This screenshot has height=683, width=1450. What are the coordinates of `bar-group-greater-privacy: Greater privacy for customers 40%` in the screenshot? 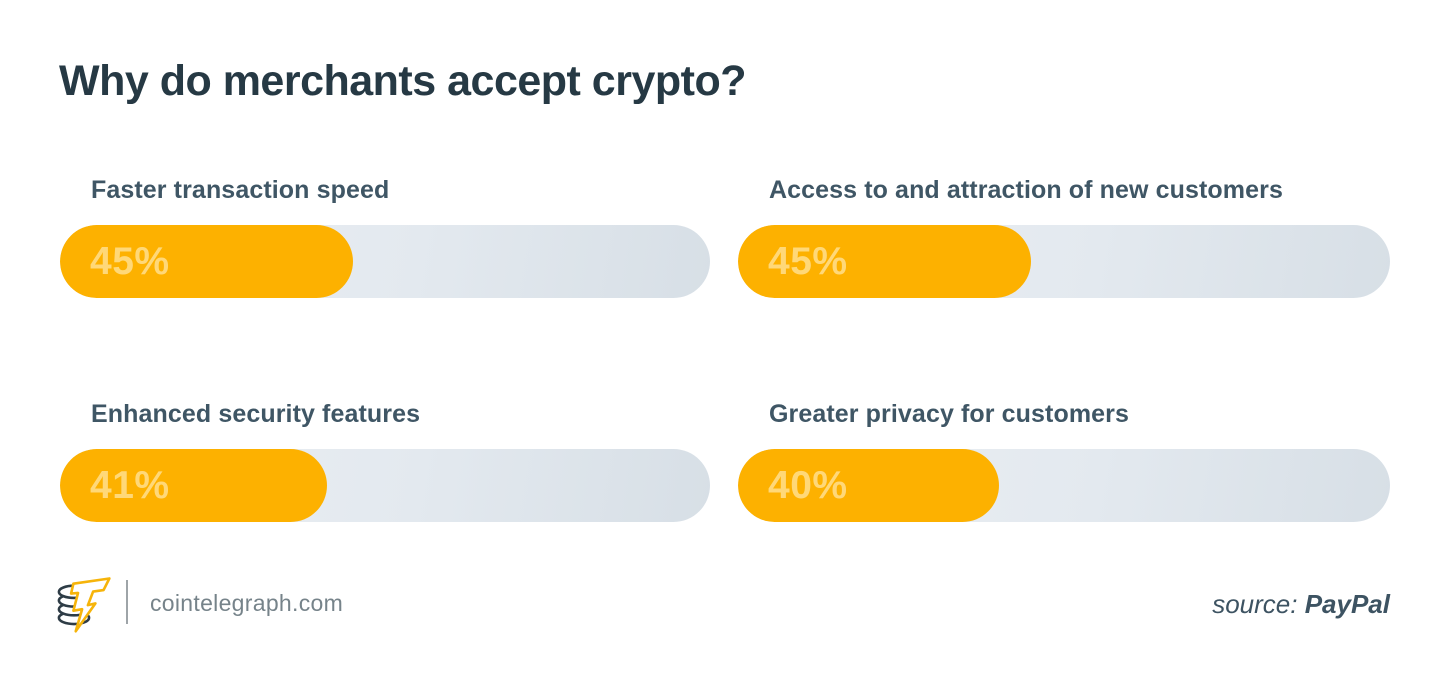 It's located at (1064, 460).